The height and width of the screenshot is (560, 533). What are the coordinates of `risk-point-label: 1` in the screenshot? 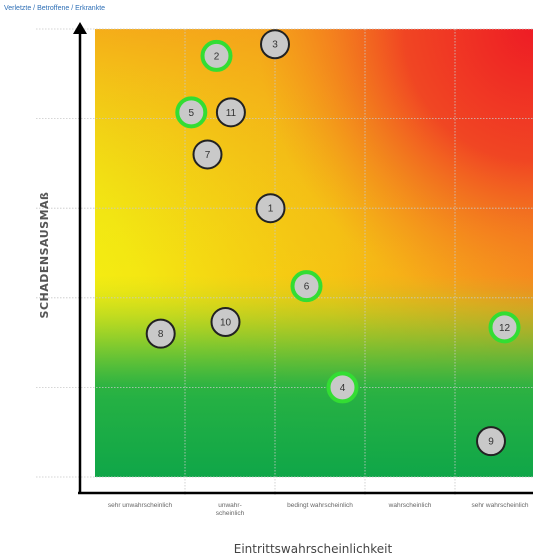 It's located at (271, 209).